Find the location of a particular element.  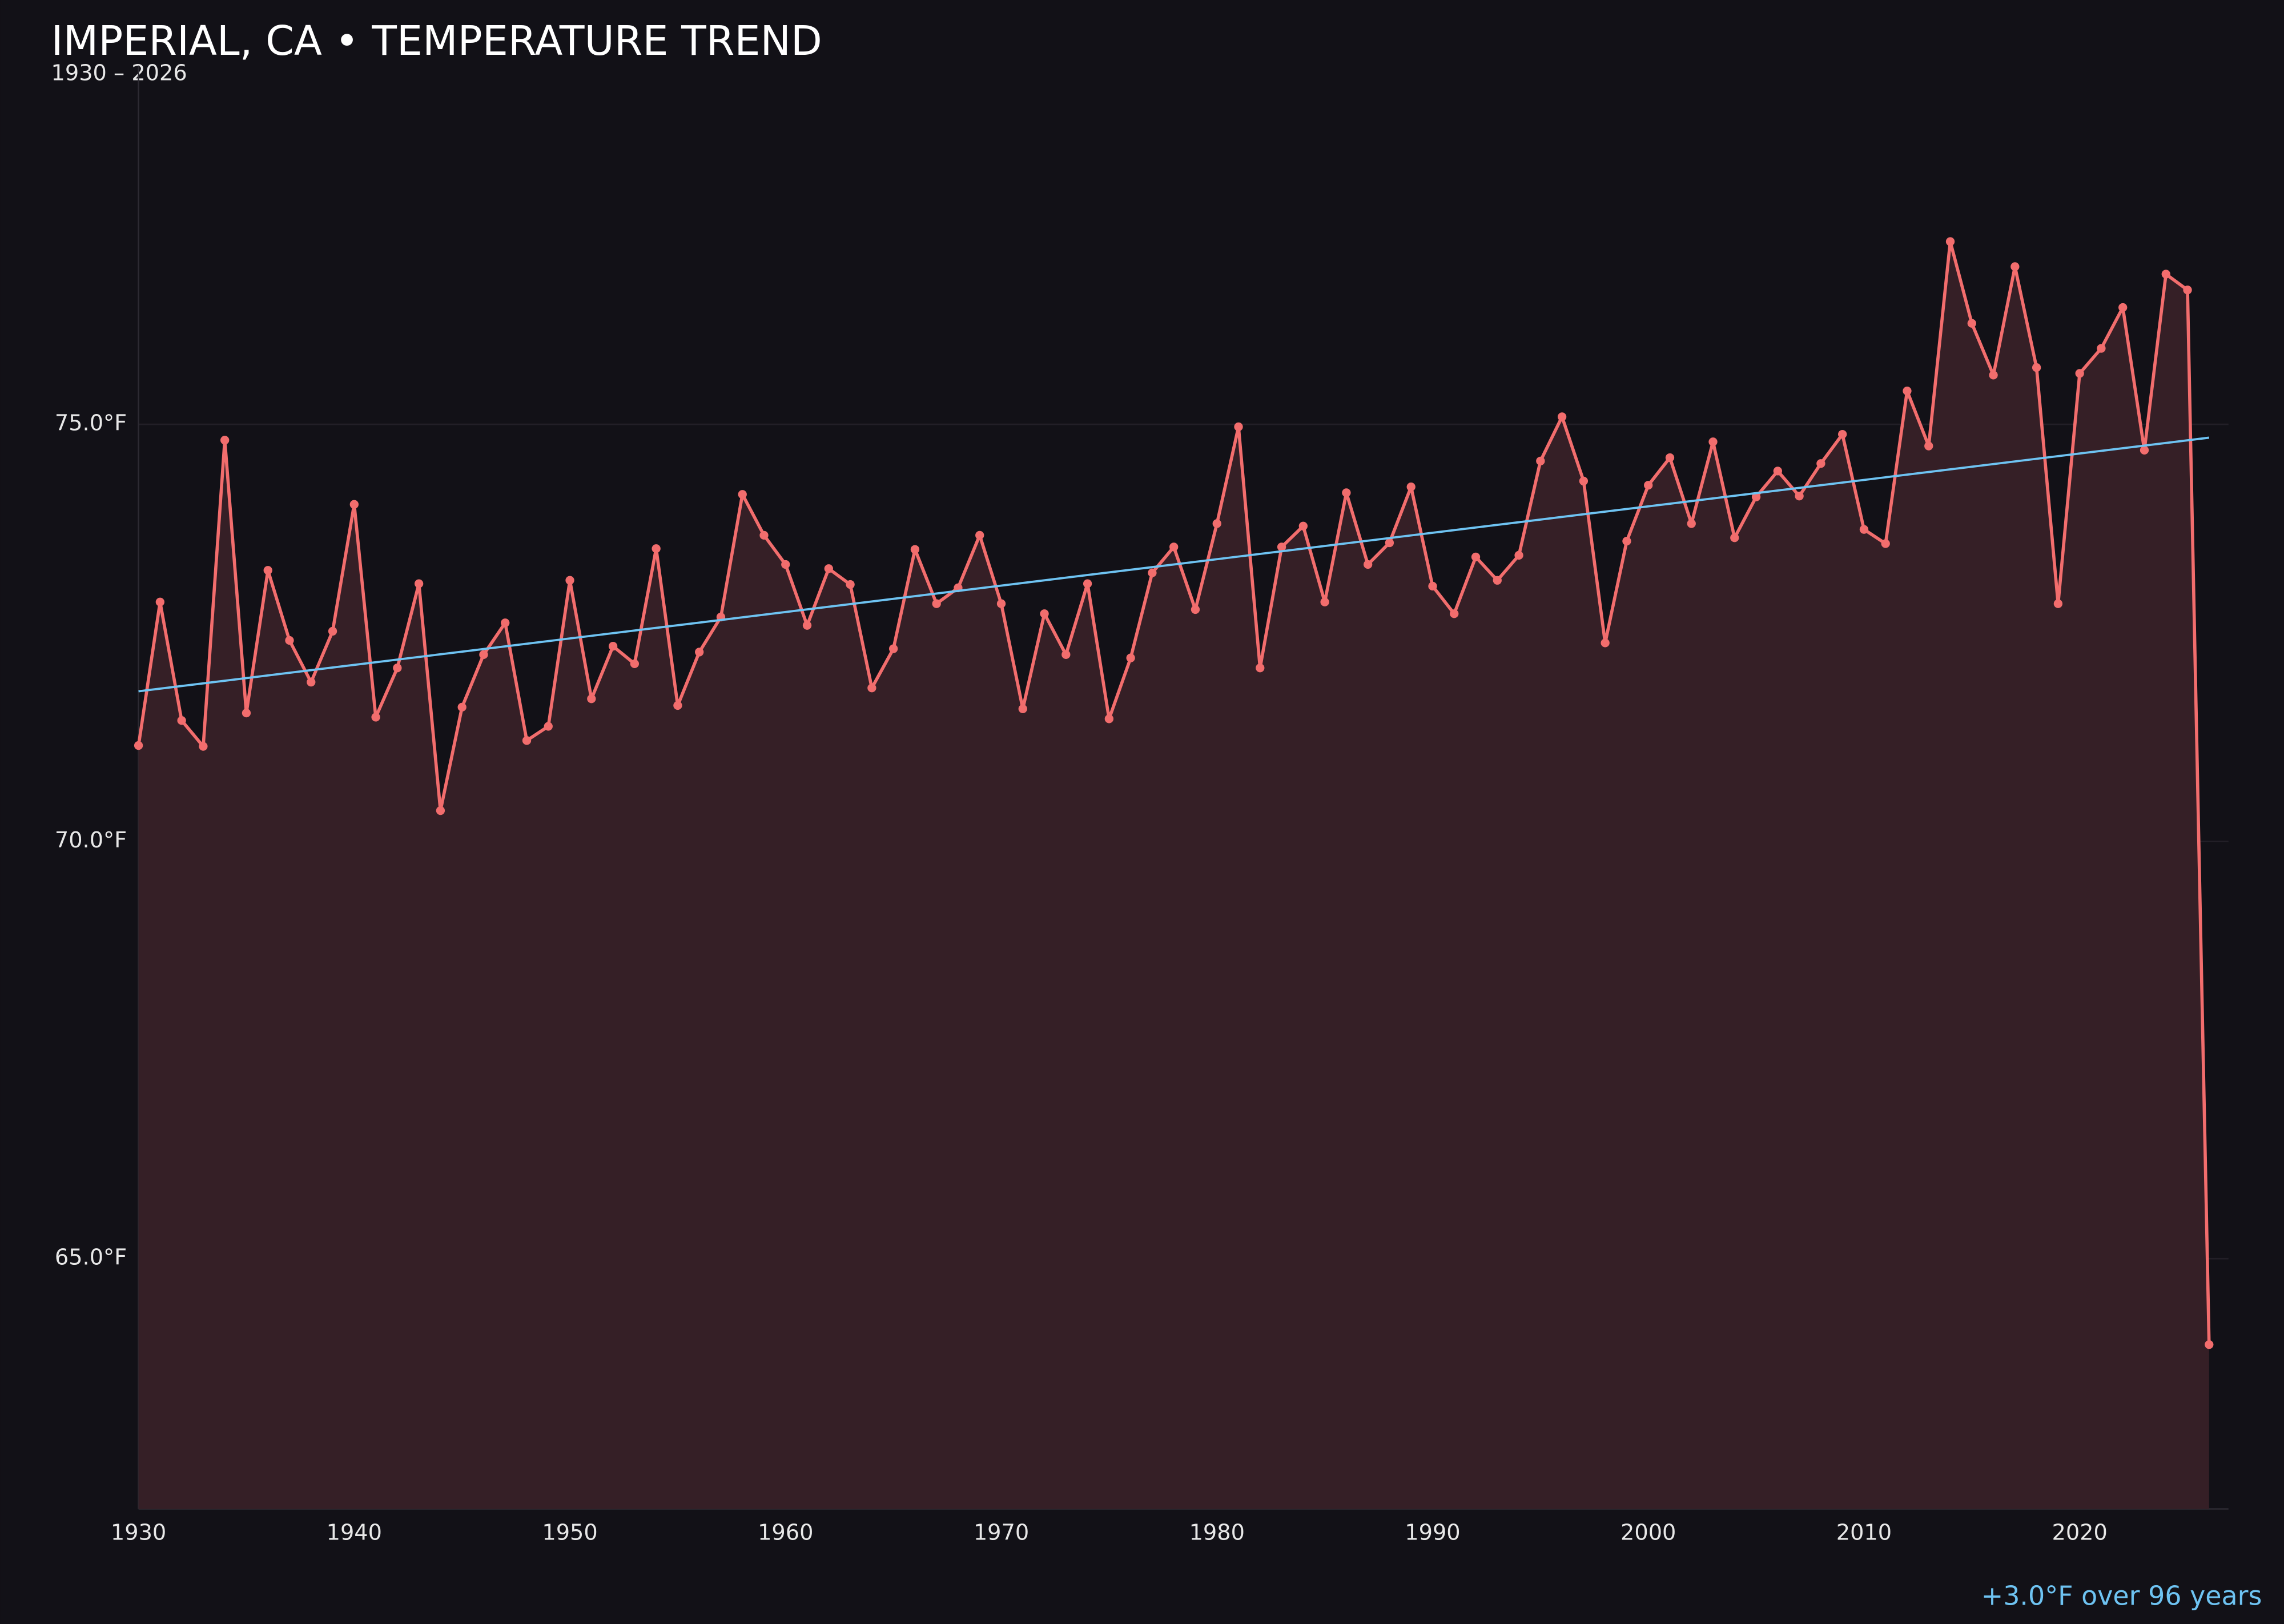

x-tick-label: 1940 is located at coordinates (354, 1532).